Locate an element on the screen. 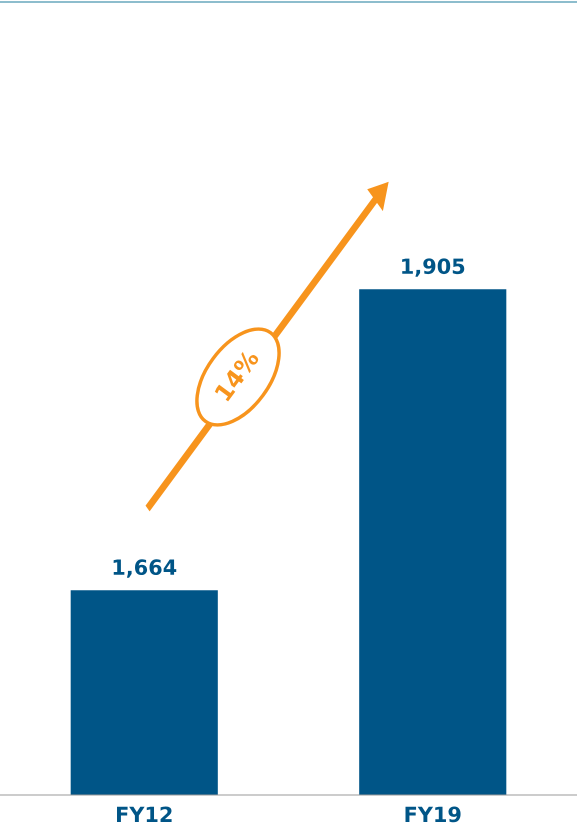 Image resolution: width=577 pixels, height=838 pixels. x-tick-label: FY19 is located at coordinates (433, 814).